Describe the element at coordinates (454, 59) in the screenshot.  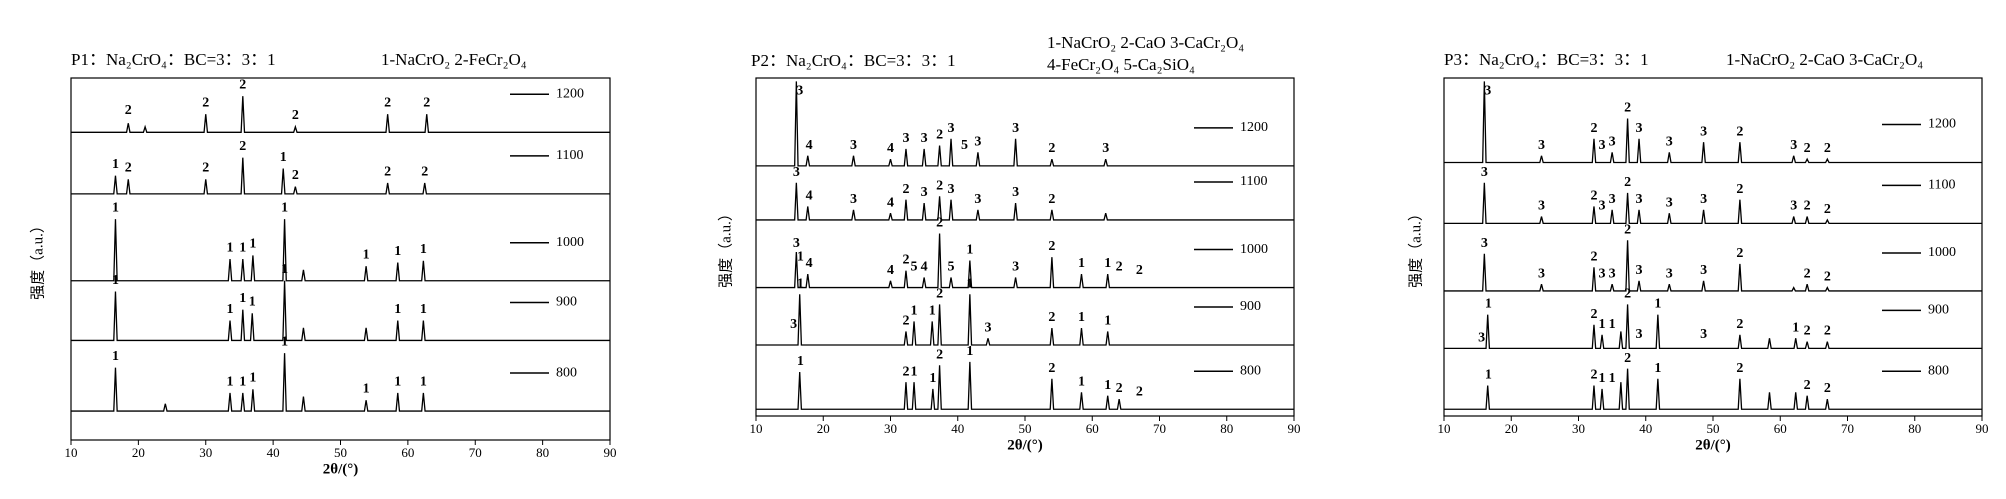
I see `phase-legend: 1-NaCrO₂ 2-FeCr₂O₄` at that location.